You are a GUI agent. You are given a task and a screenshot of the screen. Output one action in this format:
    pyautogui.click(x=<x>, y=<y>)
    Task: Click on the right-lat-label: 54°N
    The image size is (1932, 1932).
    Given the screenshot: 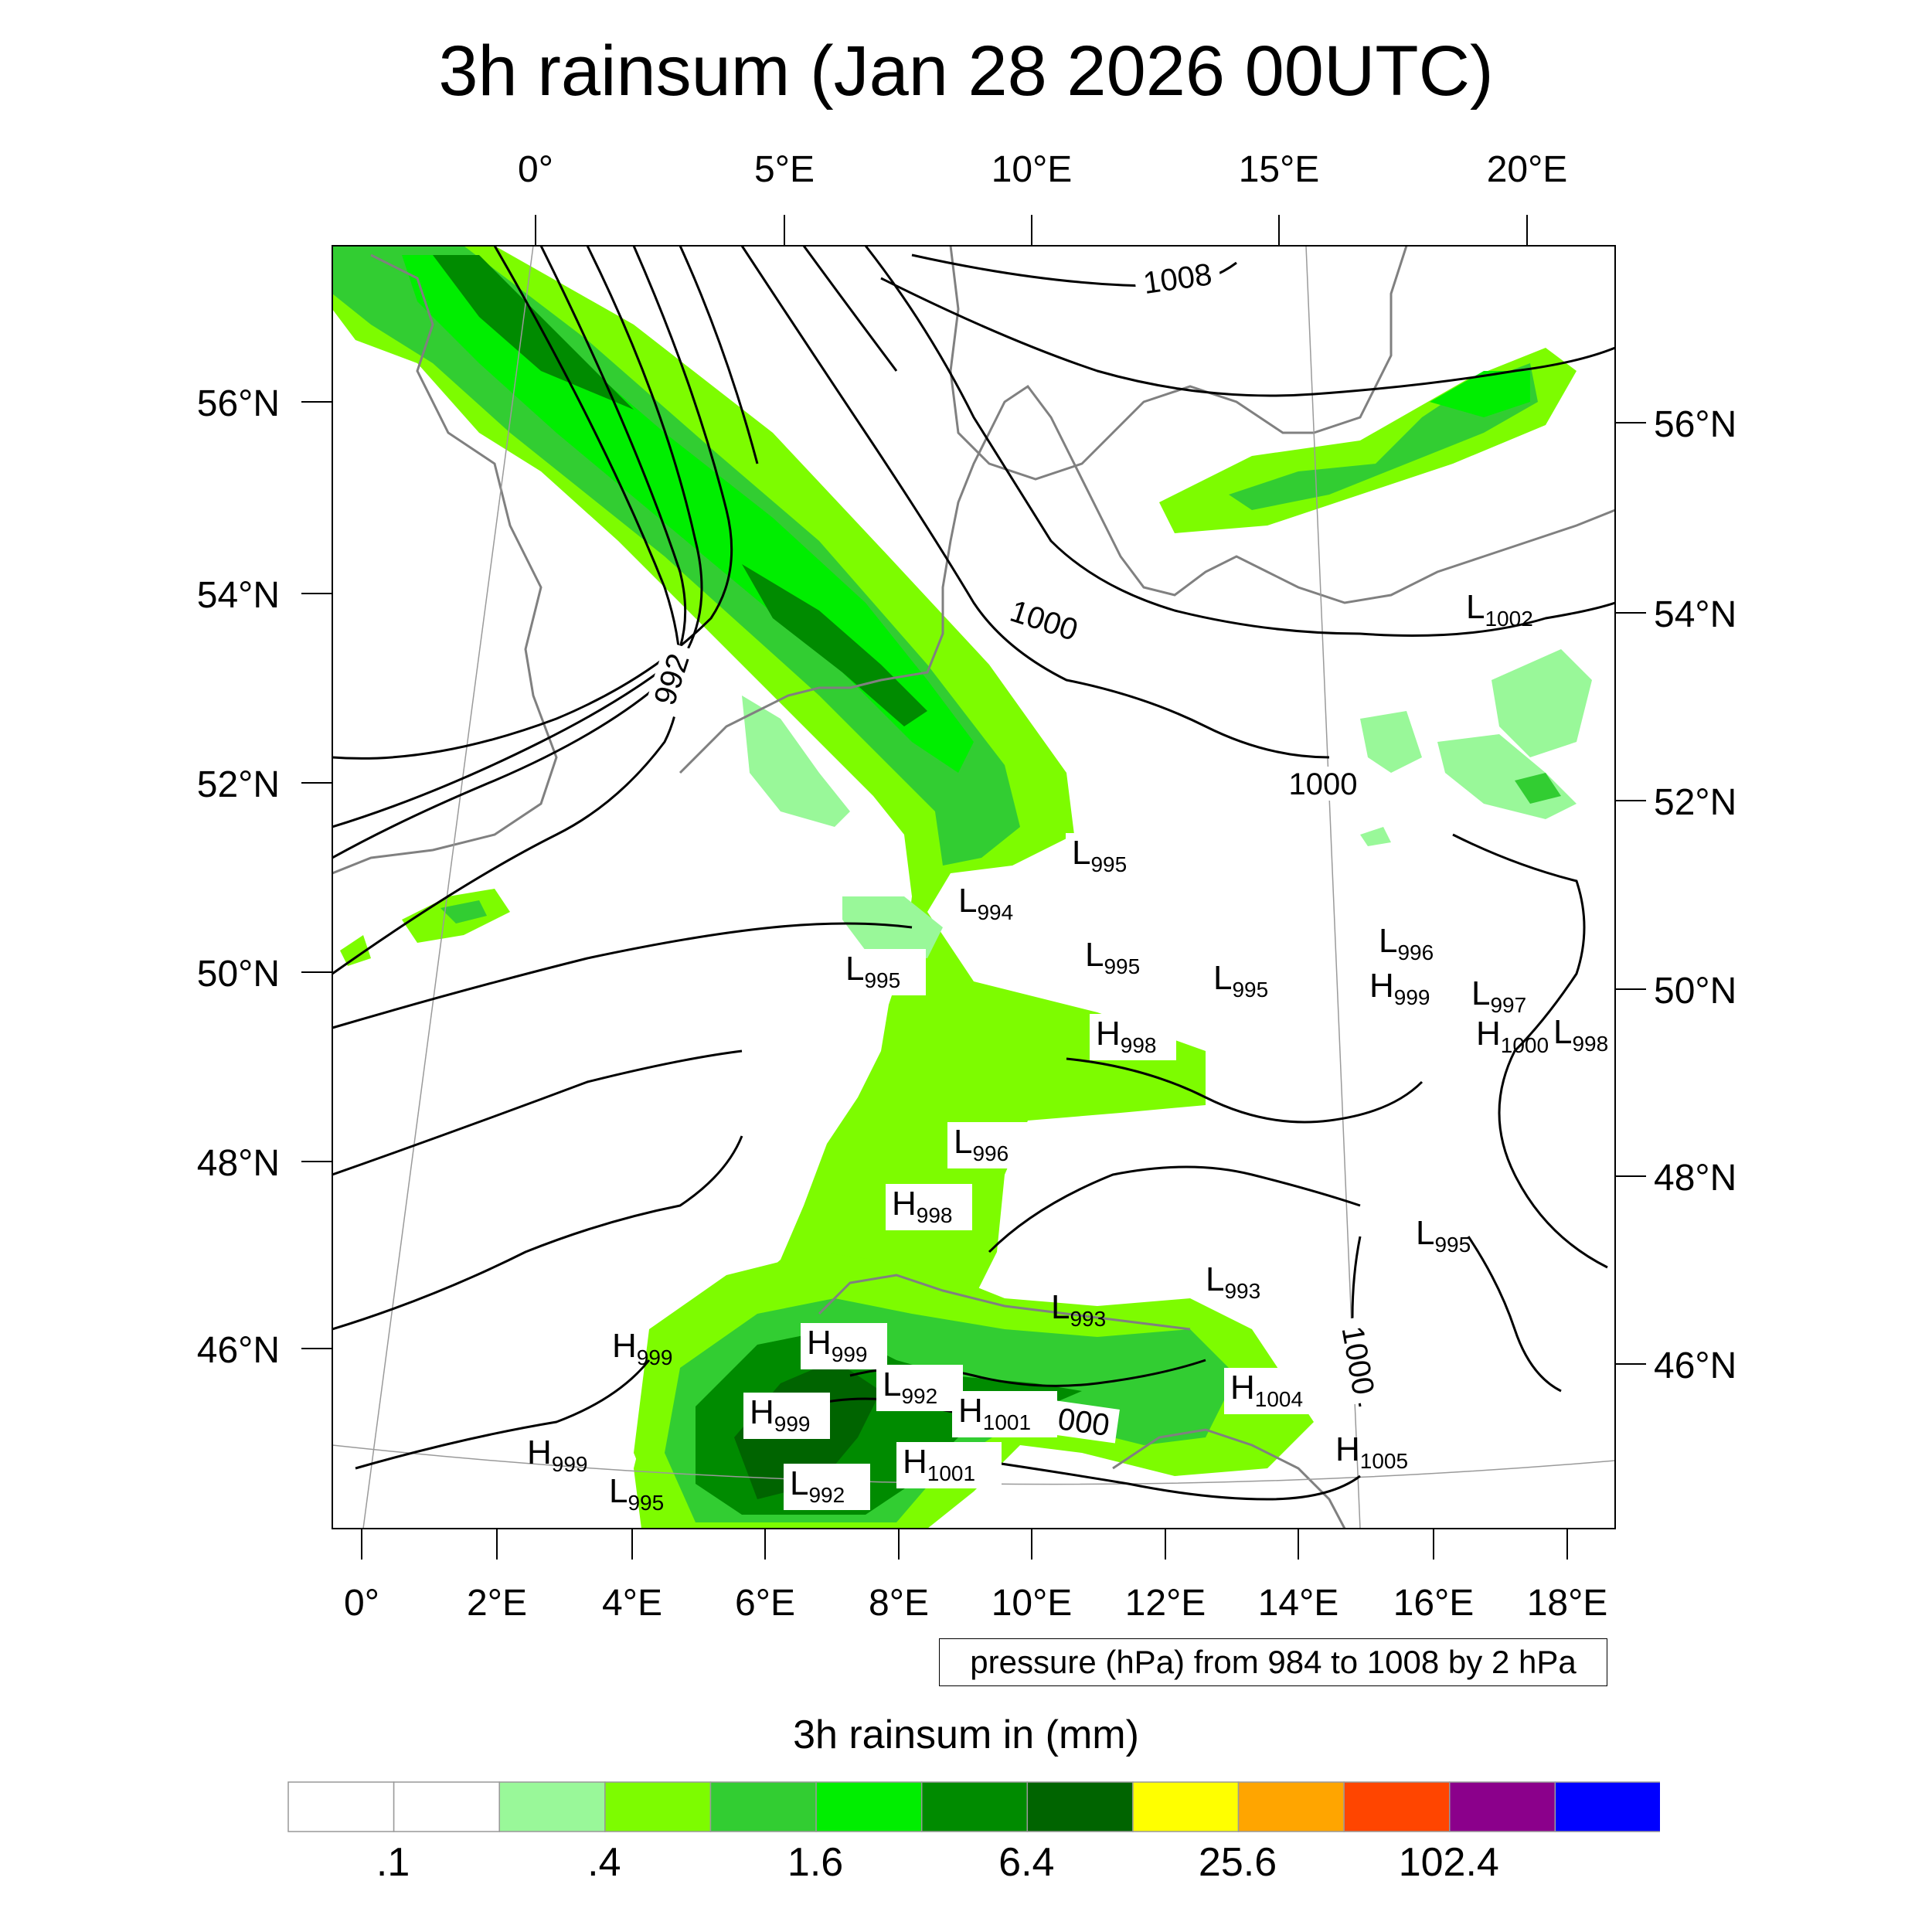 What is the action you would take?
    pyautogui.click(x=1695, y=614)
    